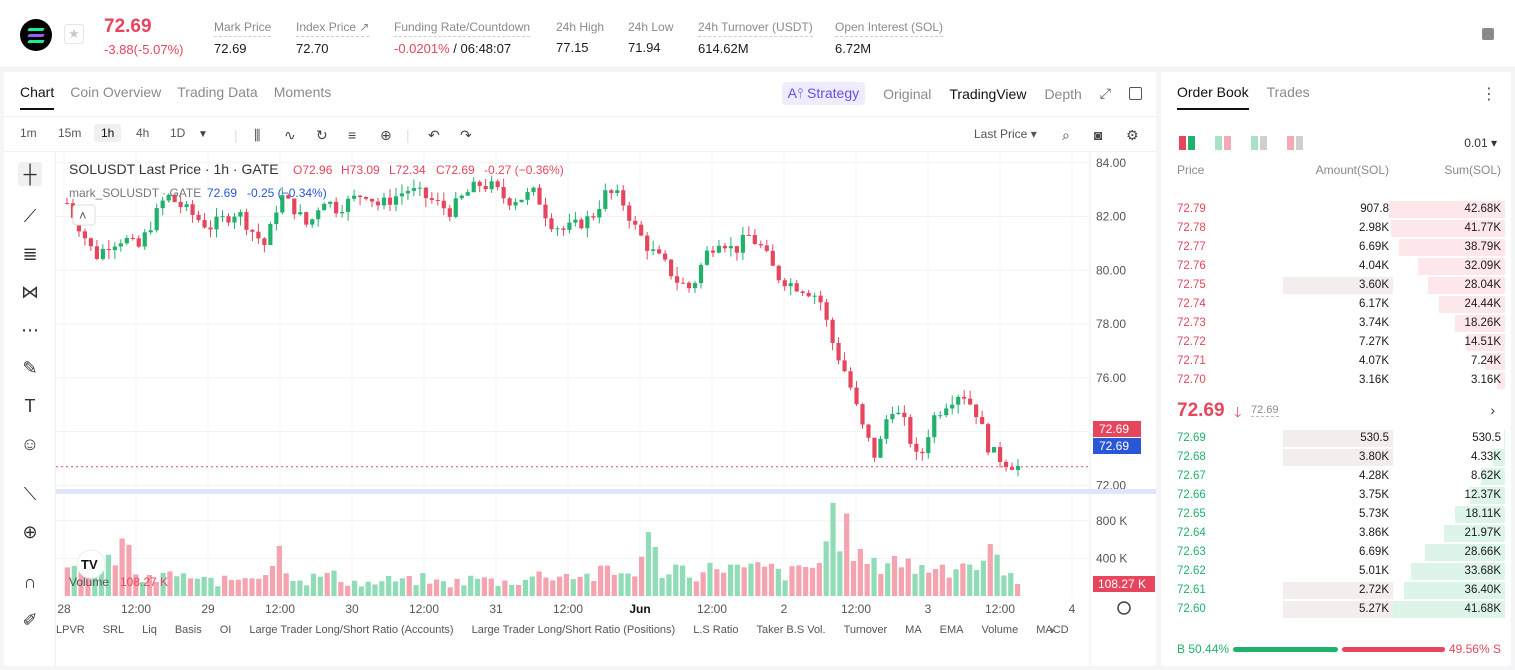  What do you see at coordinates (1336, 495) in the screenshot?
I see `bid-row: 72.66 3.75K 12.37K` at bounding box center [1336, 495].